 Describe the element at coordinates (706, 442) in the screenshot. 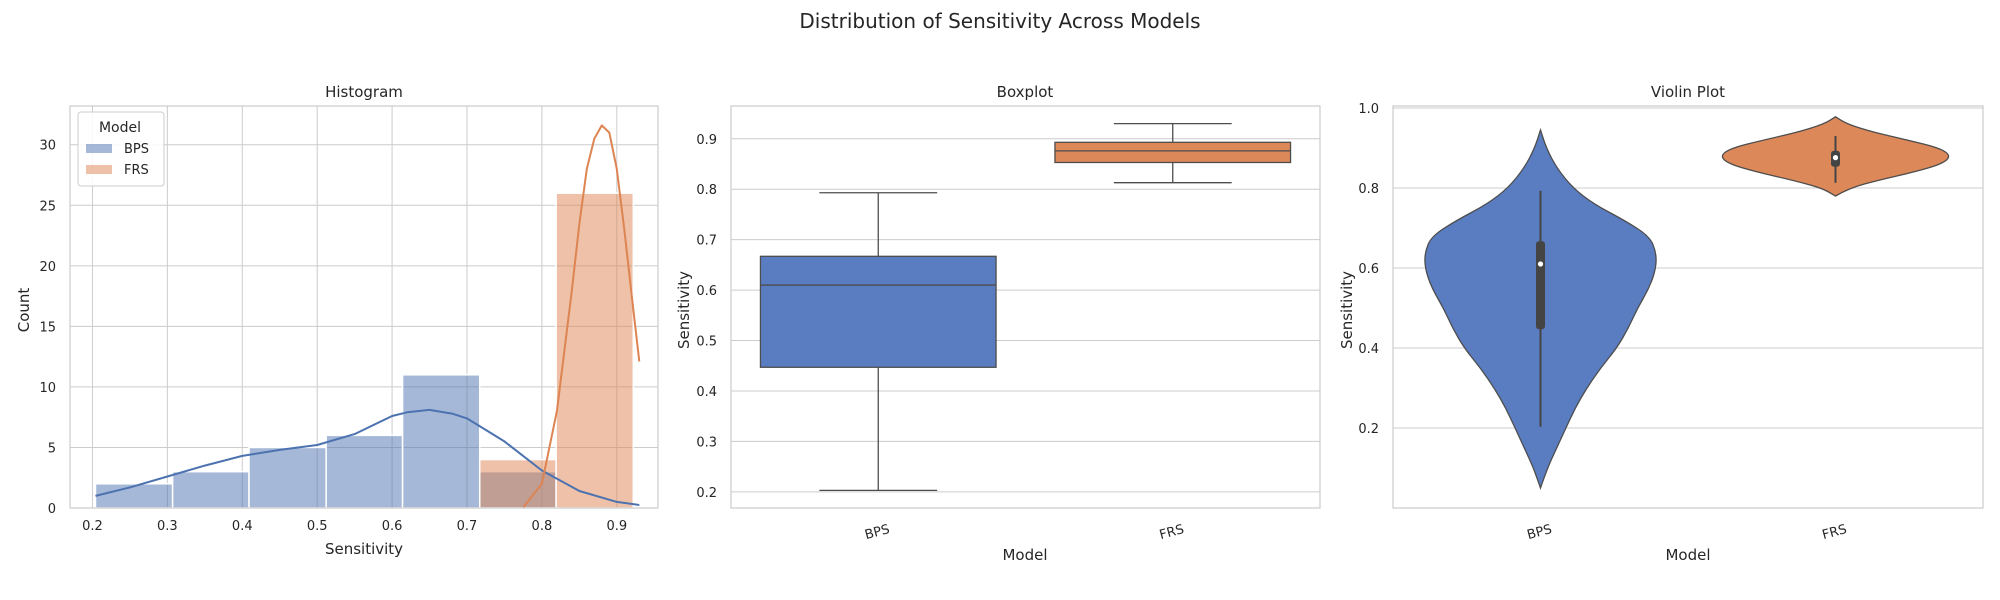

I see `y-tick-label: 0.3` at that location.